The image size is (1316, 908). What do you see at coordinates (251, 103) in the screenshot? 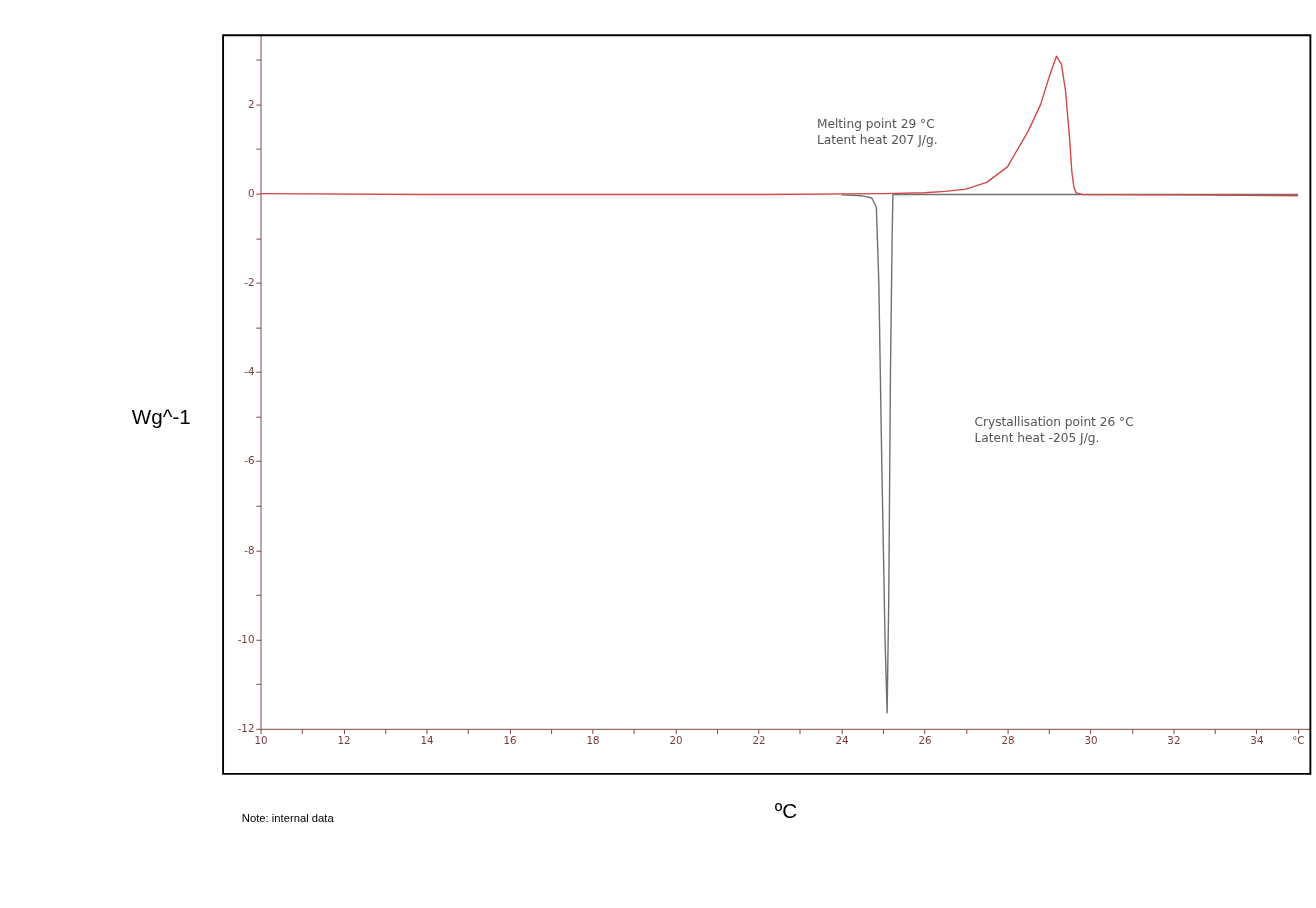
I see `y-tick-label: 2` at bounding box center [251, 103].